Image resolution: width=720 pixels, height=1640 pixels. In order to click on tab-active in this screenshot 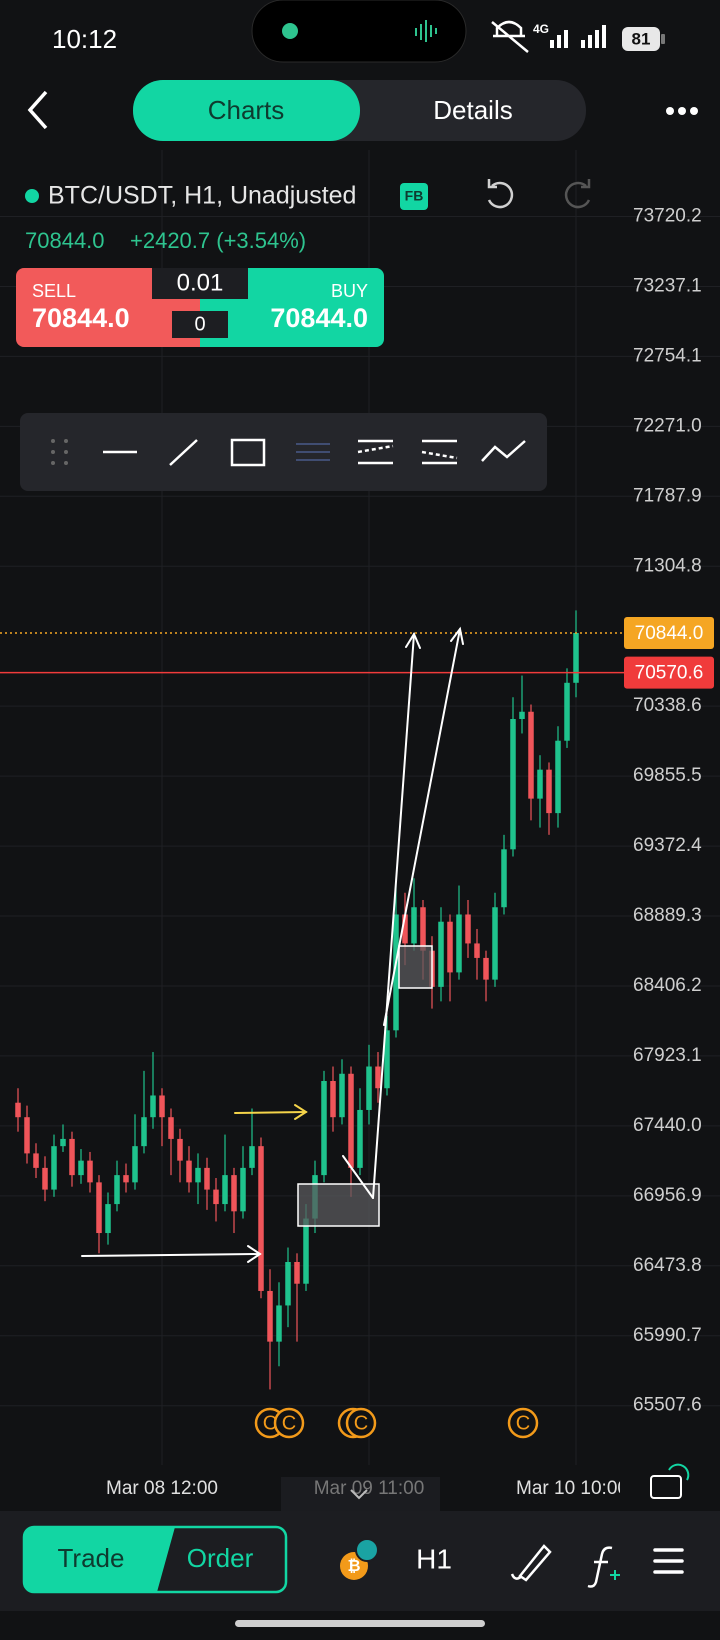, I will do `click(246, 110)`.